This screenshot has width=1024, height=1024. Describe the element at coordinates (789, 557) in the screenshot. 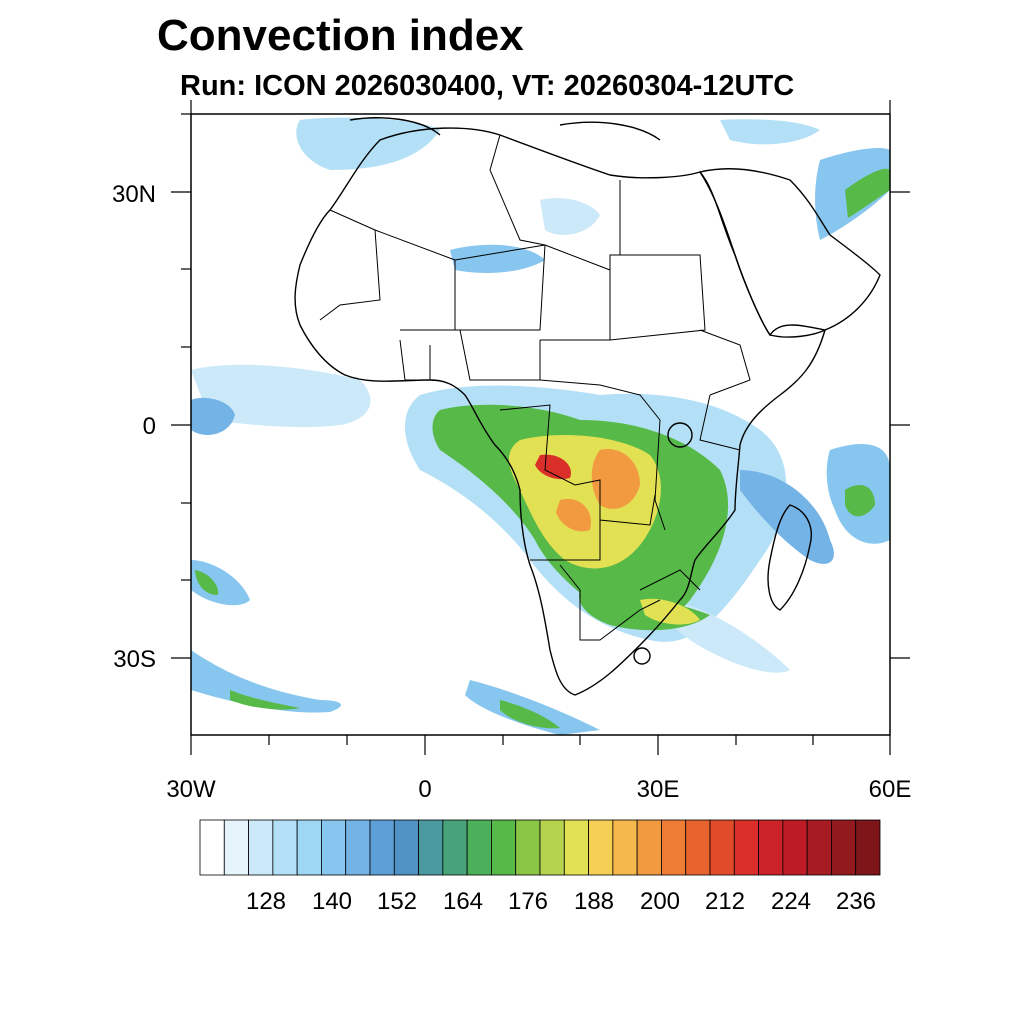

I see `madagascar-outline` at that location.